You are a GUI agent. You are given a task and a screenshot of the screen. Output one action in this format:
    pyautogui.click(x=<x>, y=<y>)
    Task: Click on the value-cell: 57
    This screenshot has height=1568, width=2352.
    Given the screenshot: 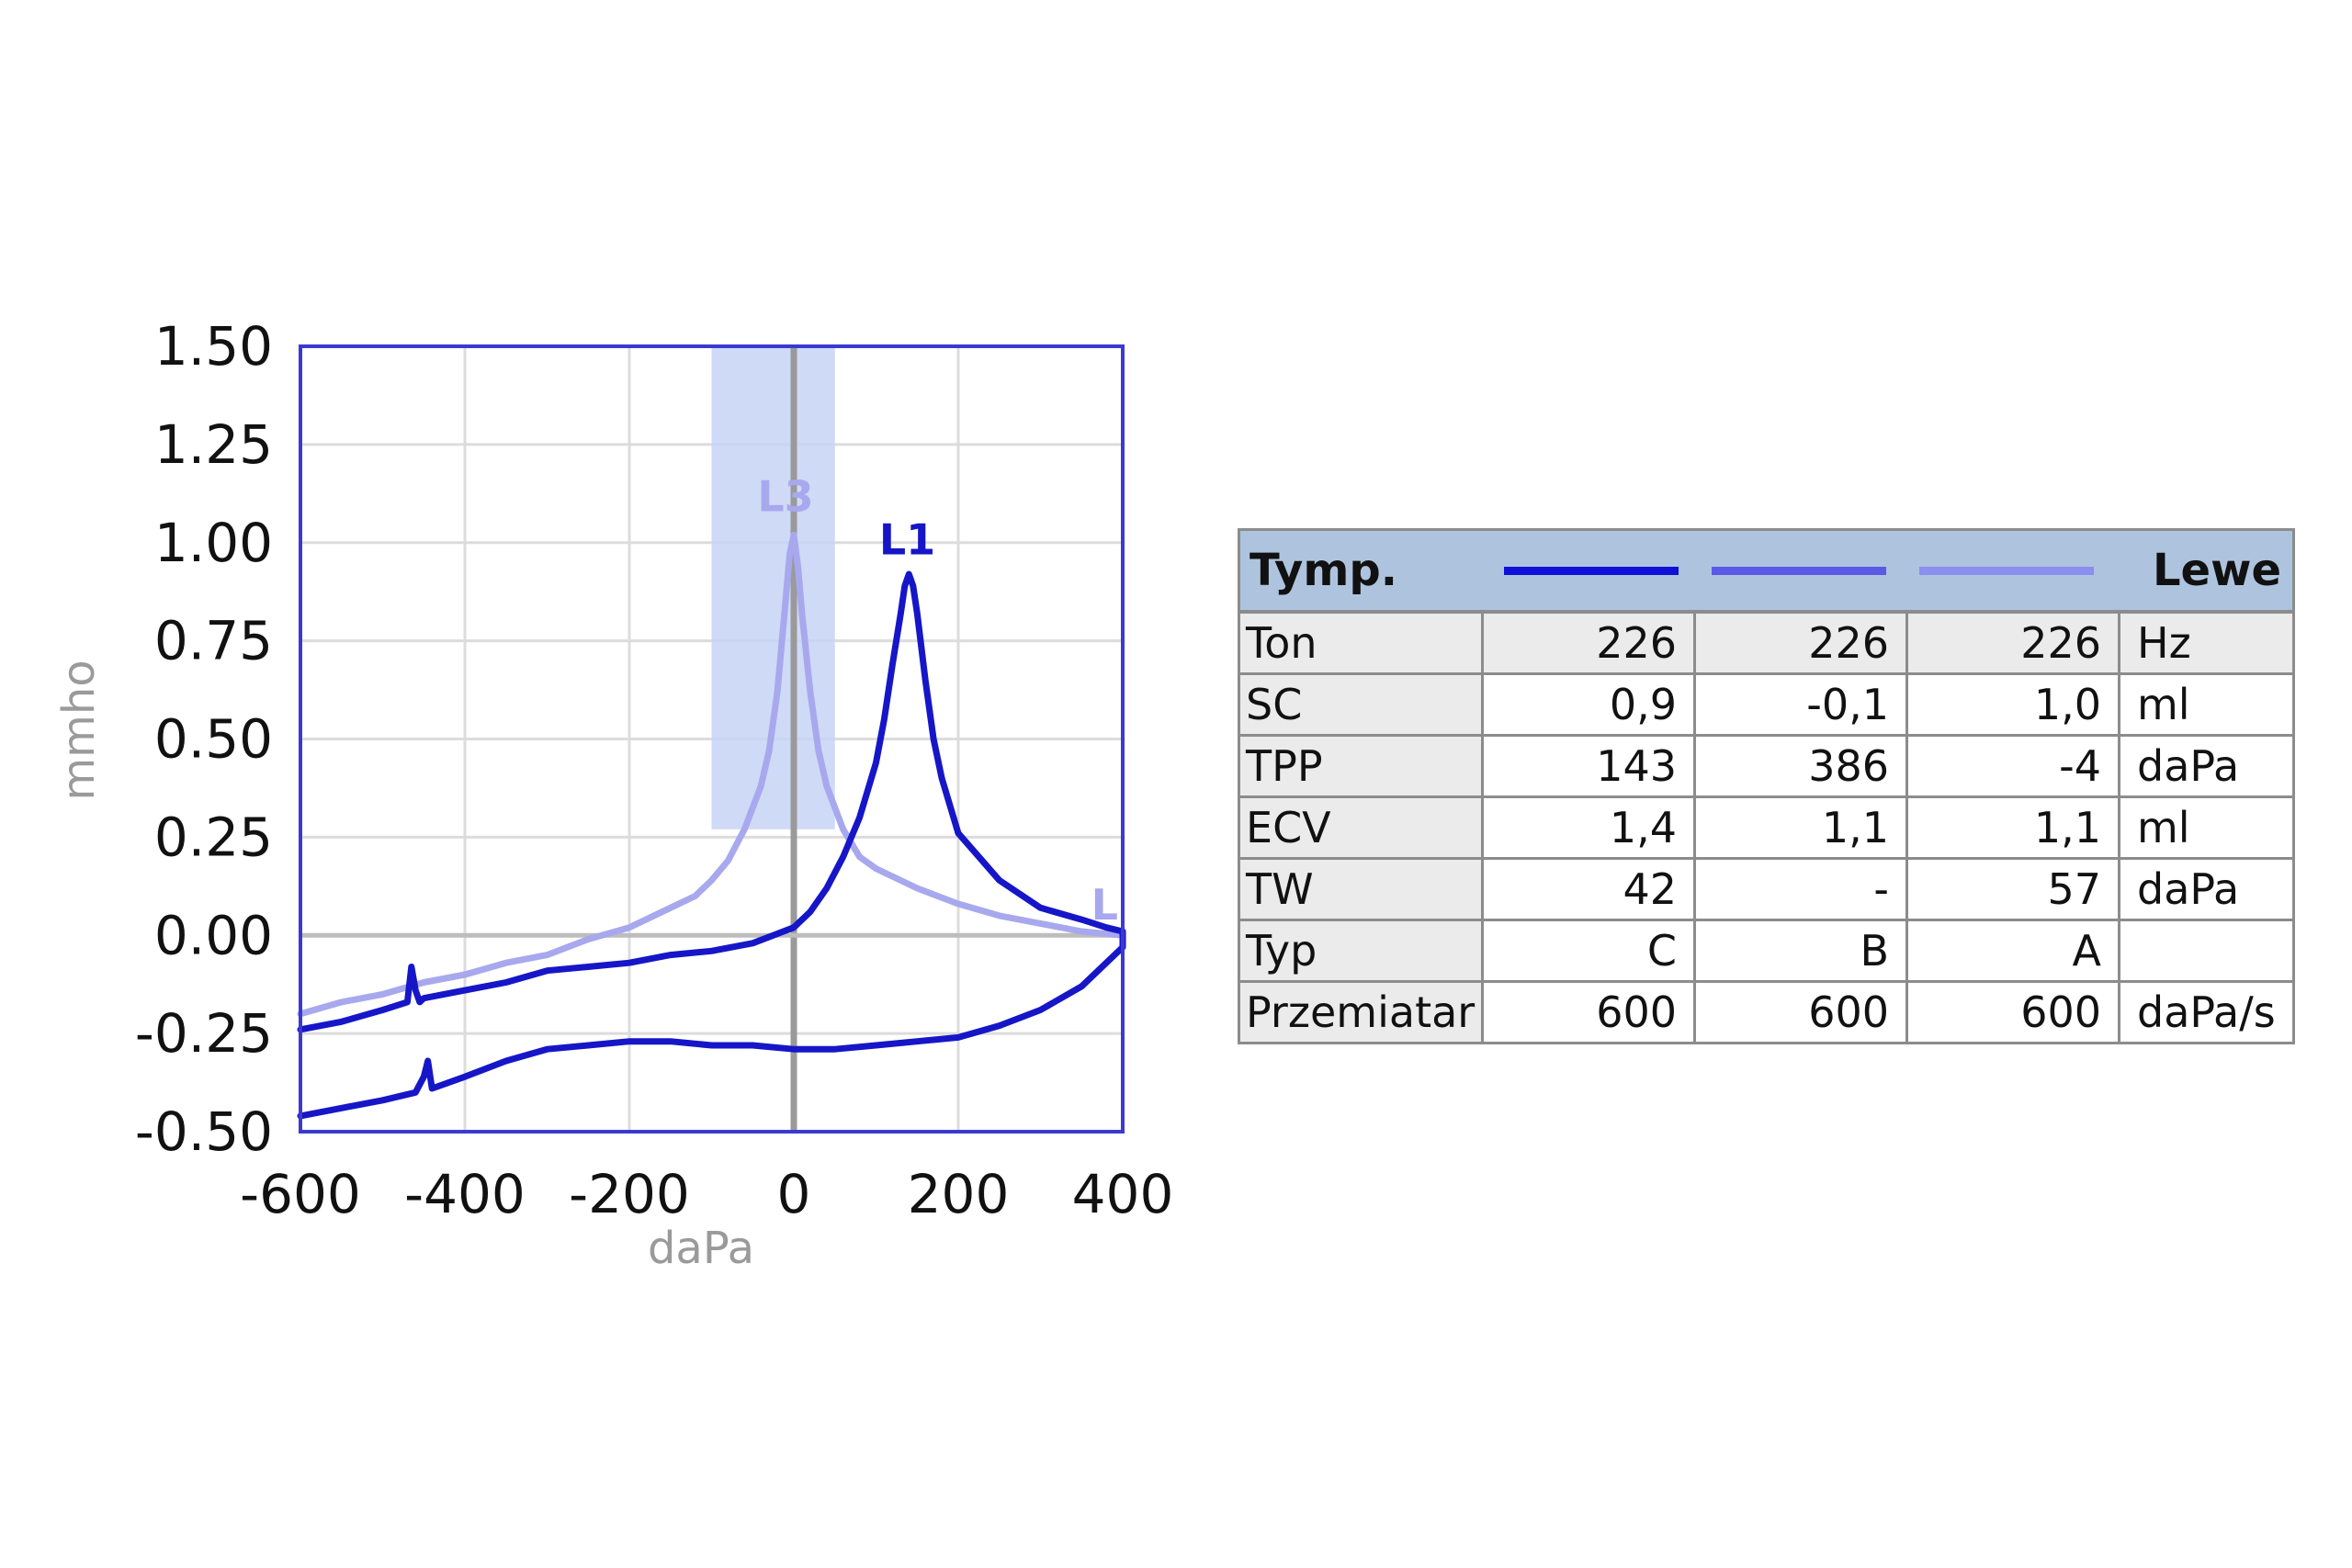 What is the action you would take?
    pyautogui.click(x=2013, y=889)
    